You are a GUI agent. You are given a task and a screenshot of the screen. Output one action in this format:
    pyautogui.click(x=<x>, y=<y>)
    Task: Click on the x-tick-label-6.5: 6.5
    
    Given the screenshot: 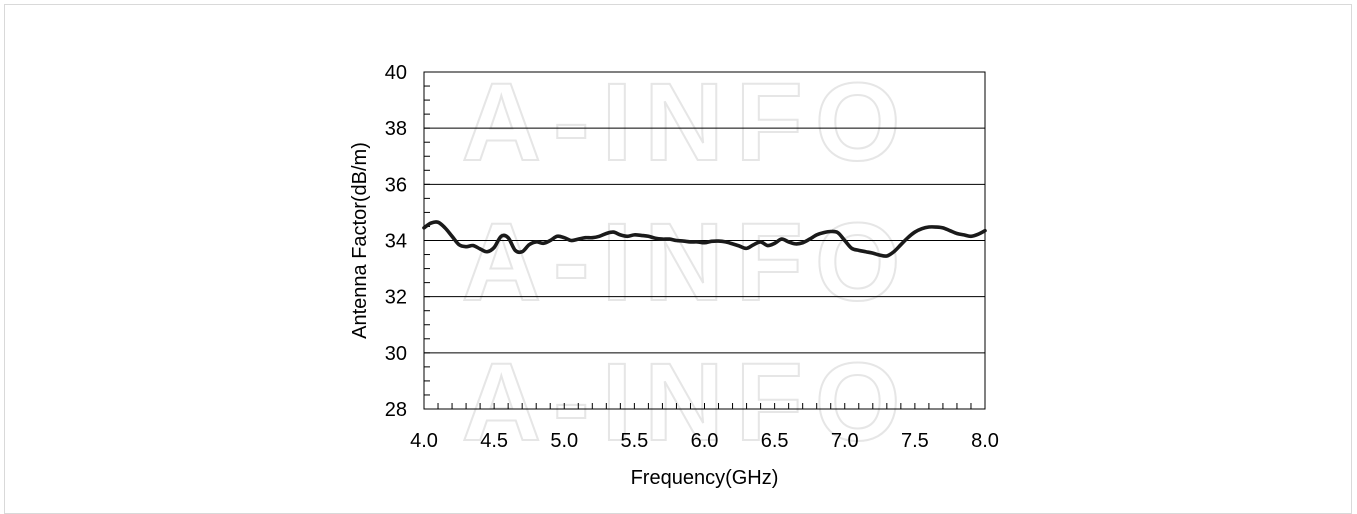 What is the action you would take?
    pyautogui.click(x=775, y=441)
    